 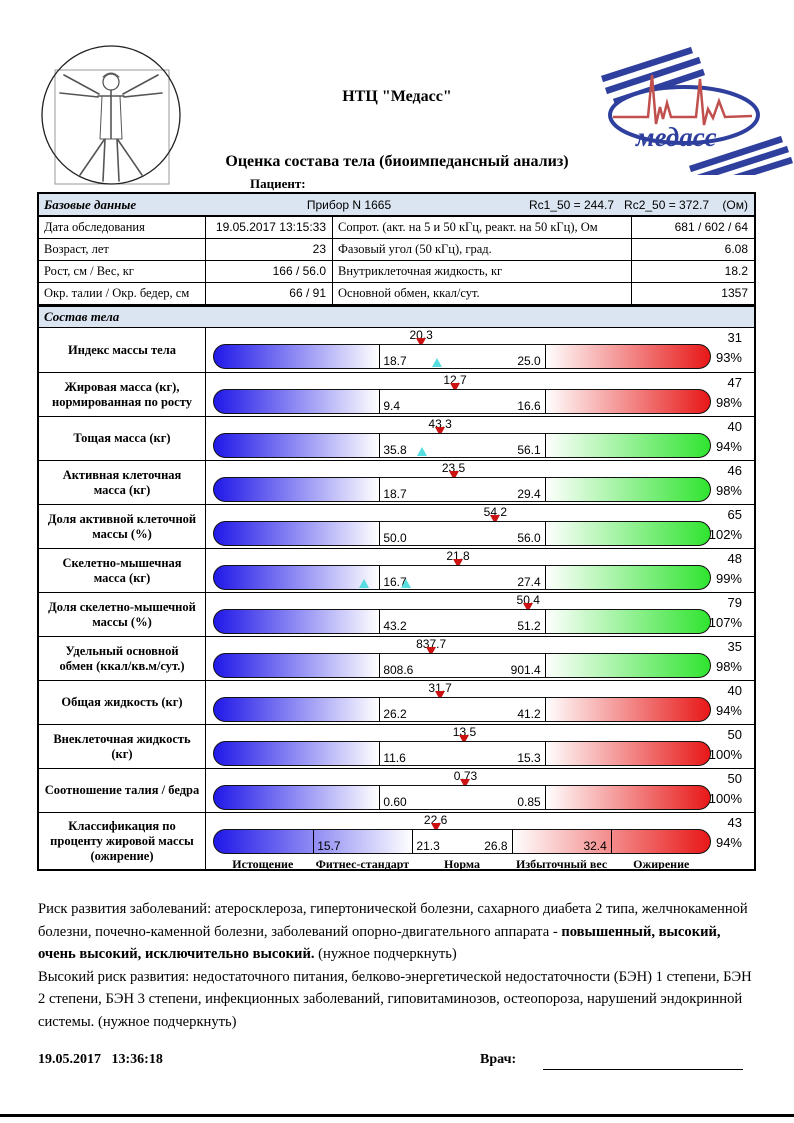 What do you see at coordinates (728, 578) in the screenshot?
I see `gauge-percent: 99%` at bounding box center [728, 578].